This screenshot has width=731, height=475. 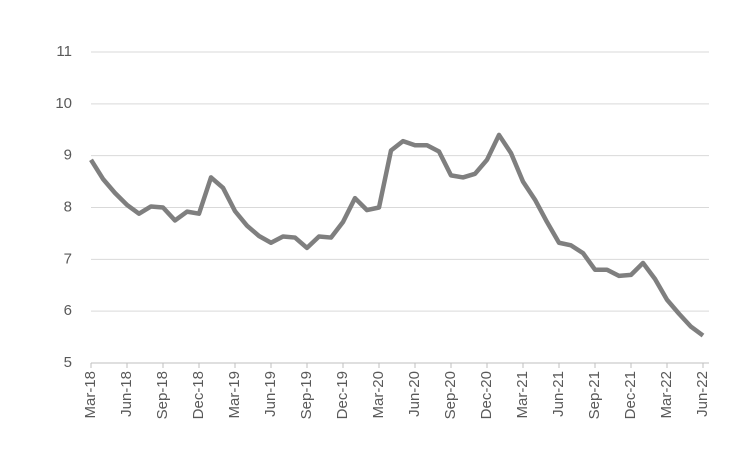 What do you see at coordinates (162, 395) in the screenshot?
I see `x-tick-label: Sep-18` at bounding box center [162, 395].